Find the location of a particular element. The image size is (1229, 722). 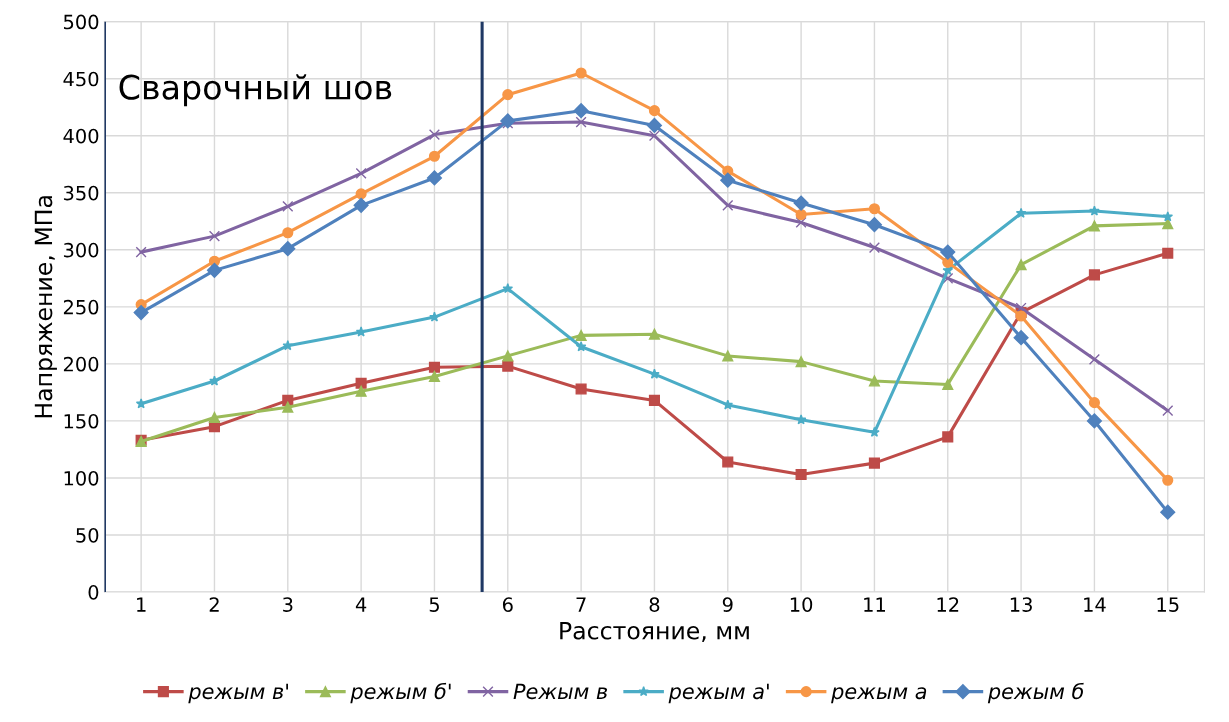

x-tick-label: 10 is located at coordinates (801, 604).